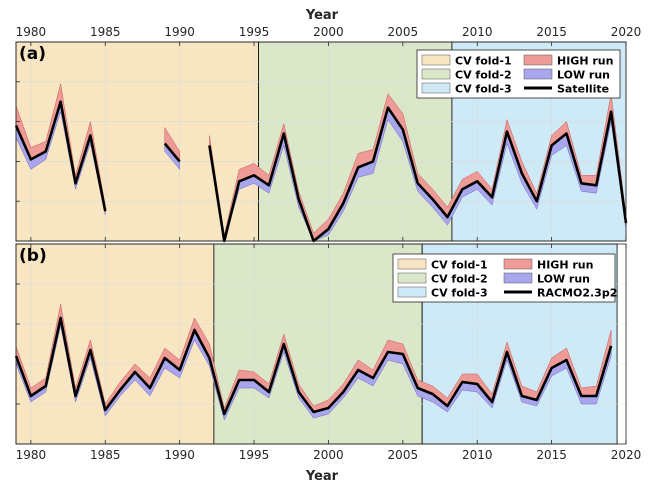  I want to click on bottom-x-axis-label: Year, so click(322, 476).